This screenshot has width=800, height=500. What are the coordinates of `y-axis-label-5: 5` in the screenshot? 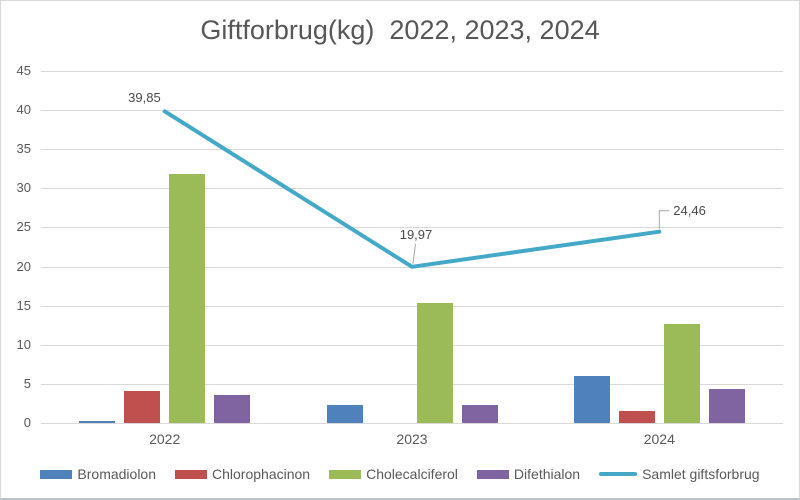 It's located at (27, 383).